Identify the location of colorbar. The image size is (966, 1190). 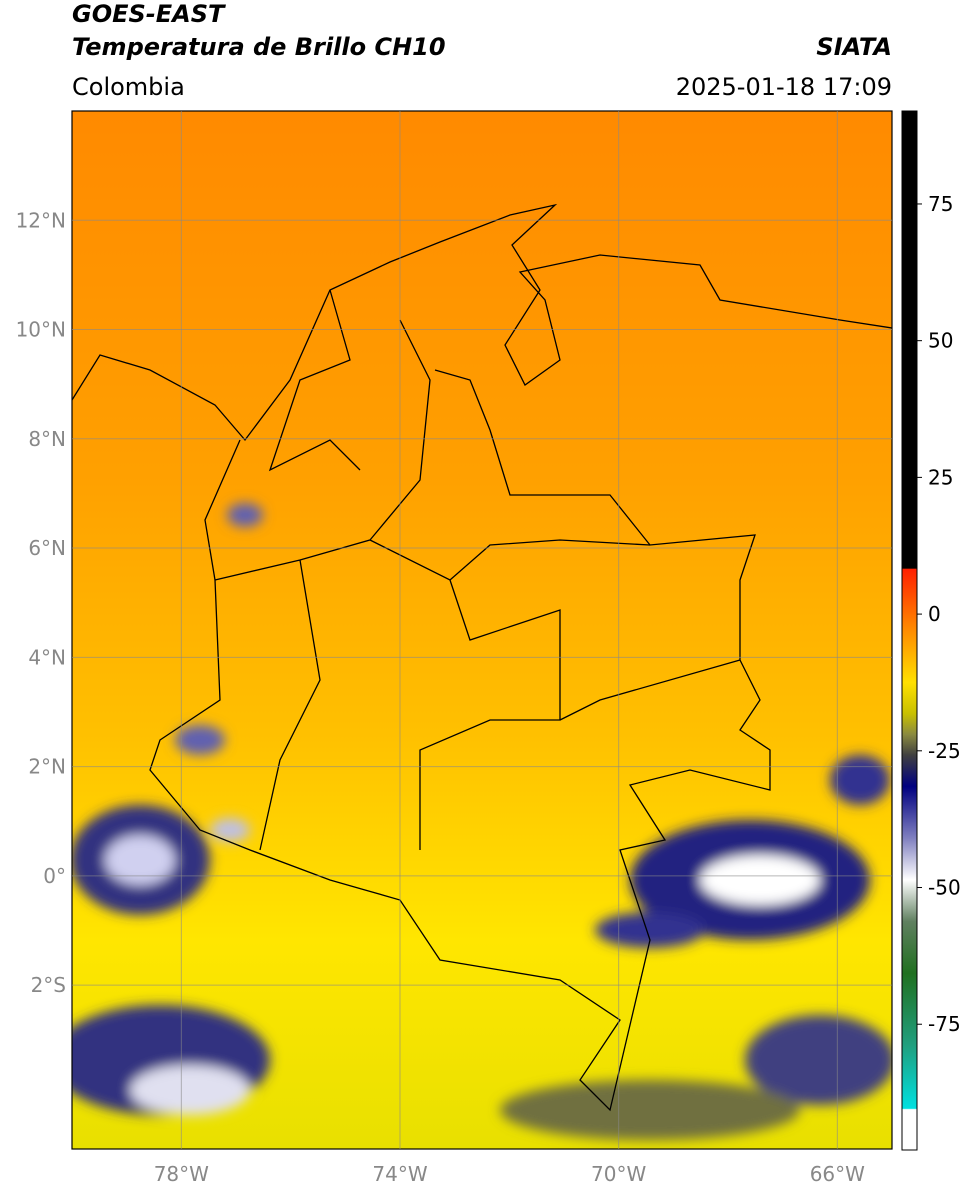
(909, 630).